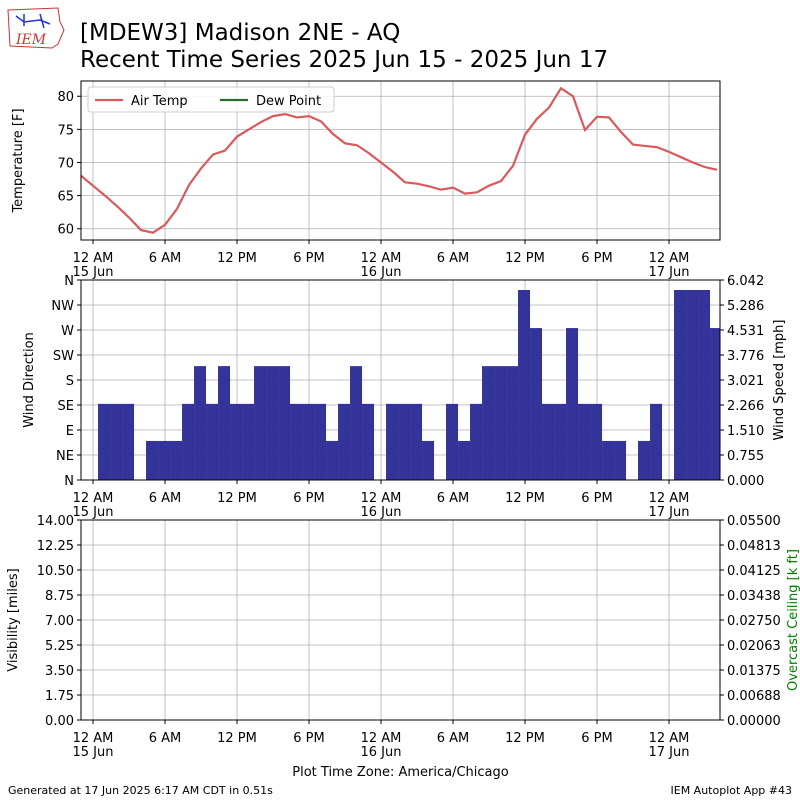 This screenshot has width=800, height=800. I want to click on y-tick-label: NE, so click(65, 456).